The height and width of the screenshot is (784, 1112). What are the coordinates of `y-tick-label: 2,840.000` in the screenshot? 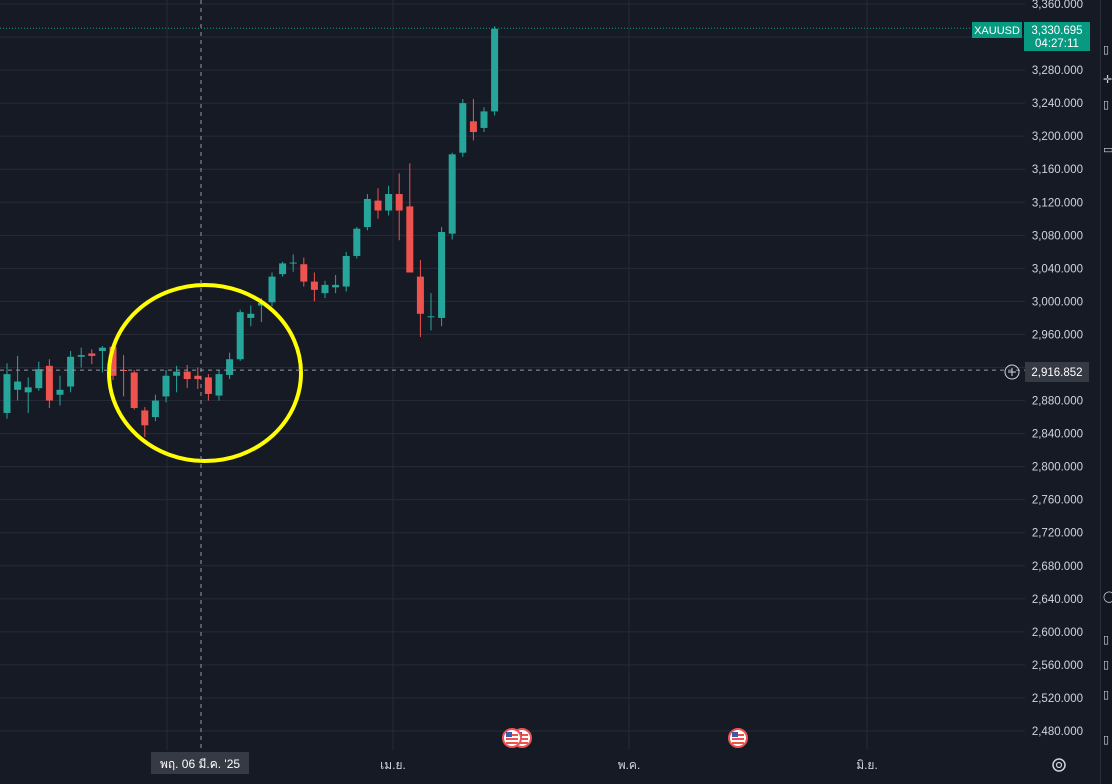 It's located at (1057, 435).